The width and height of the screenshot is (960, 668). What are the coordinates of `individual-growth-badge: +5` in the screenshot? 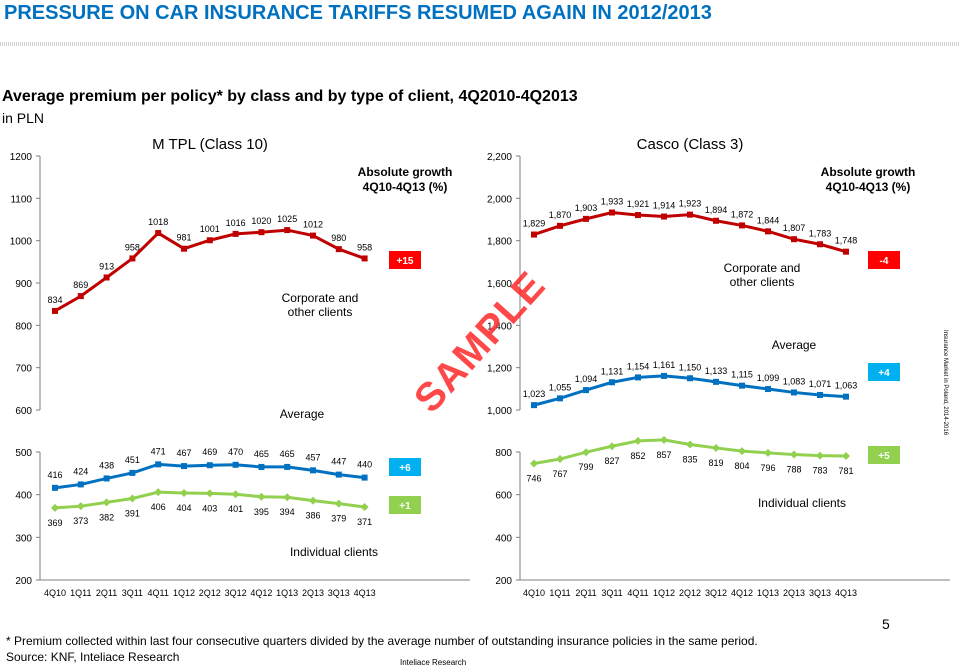 It's located at (884, 456).